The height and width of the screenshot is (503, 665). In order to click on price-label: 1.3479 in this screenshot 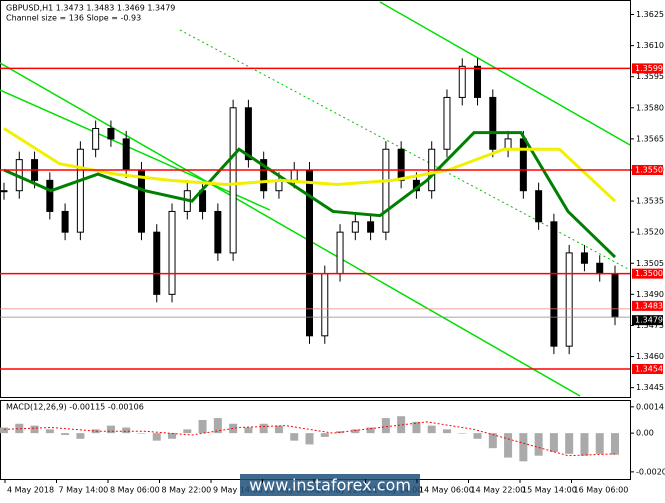, I will do `click(649, 320)`.